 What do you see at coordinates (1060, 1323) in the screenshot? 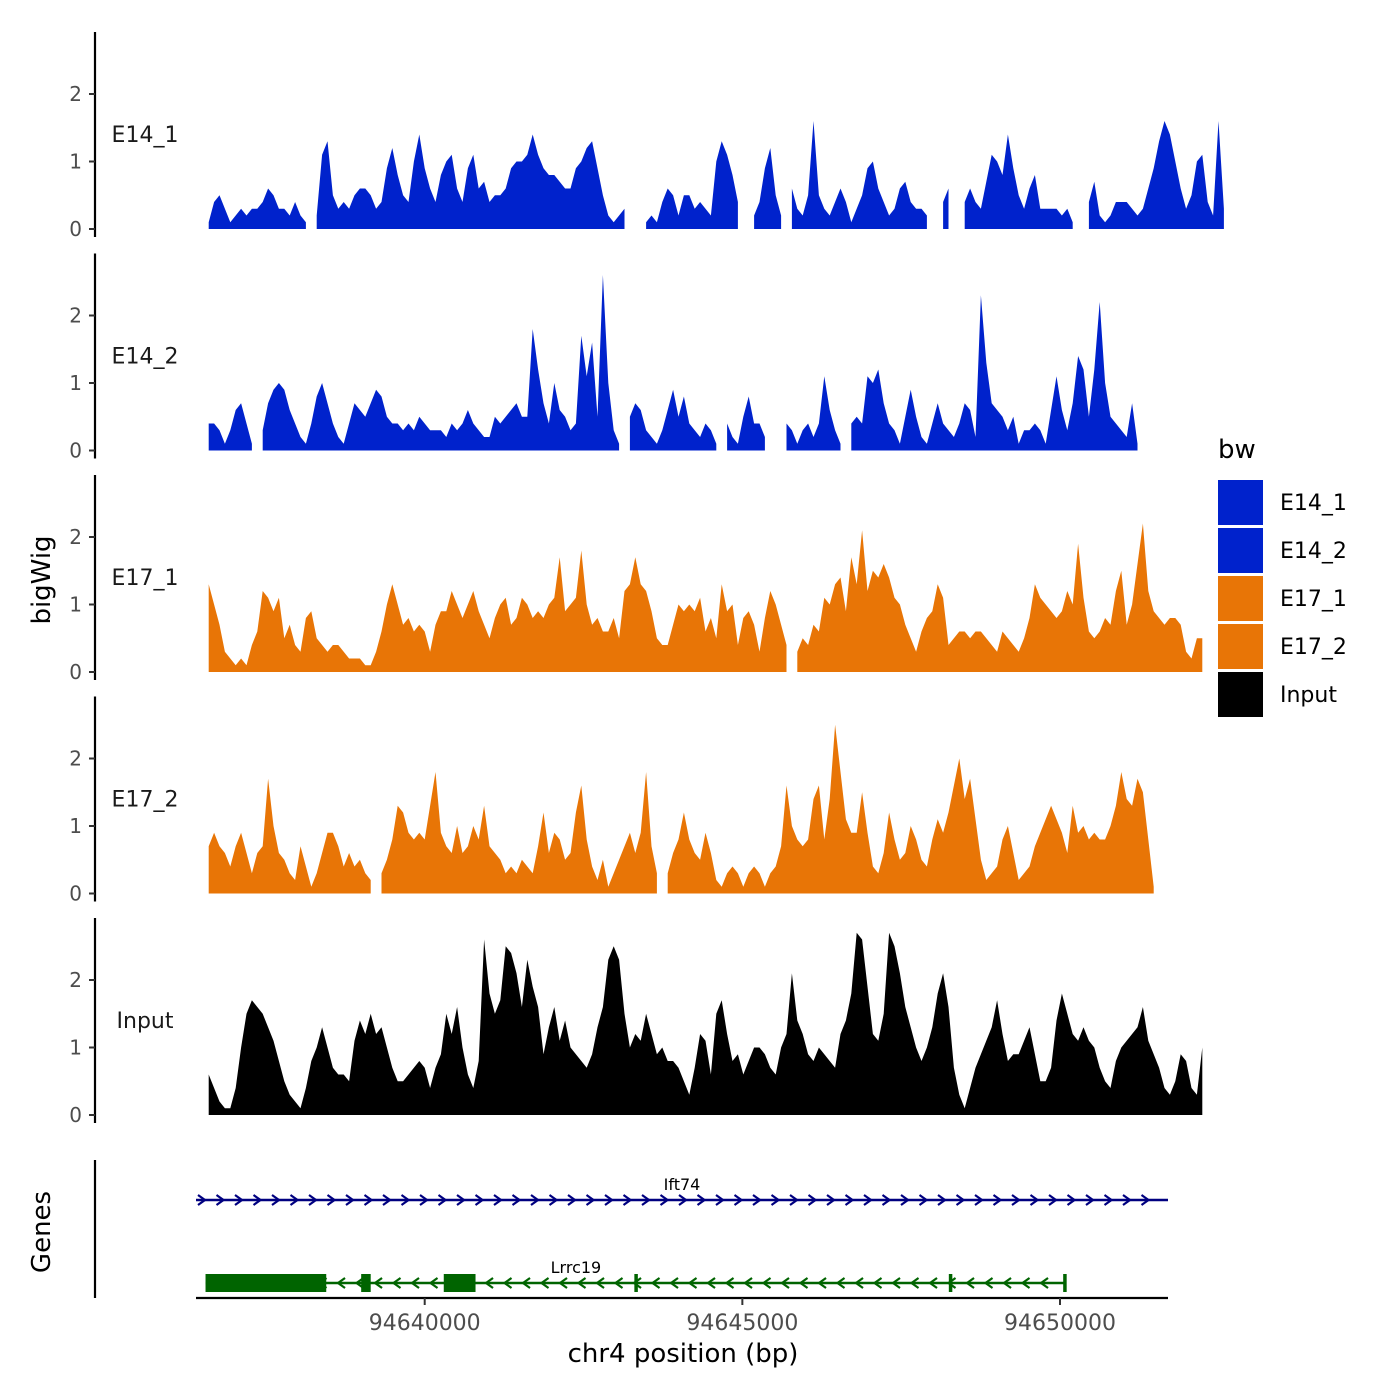
I see `x-tick-label: 94650000` at bounding box center [1060, 1323].